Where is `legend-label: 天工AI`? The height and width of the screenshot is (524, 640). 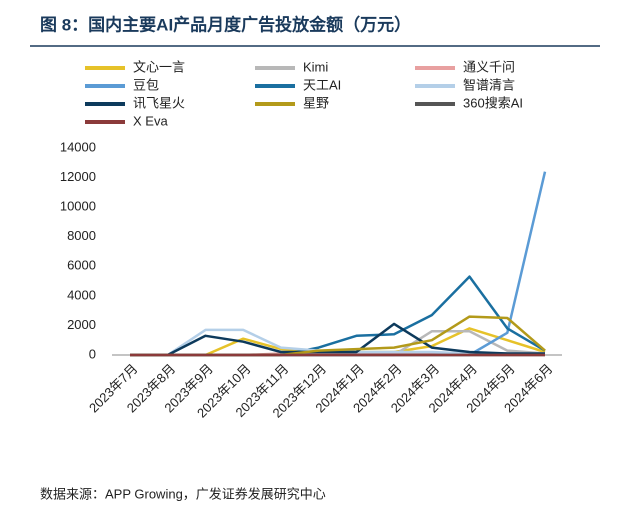 legend-label: 天工AI is located at coordinates (322, 84).